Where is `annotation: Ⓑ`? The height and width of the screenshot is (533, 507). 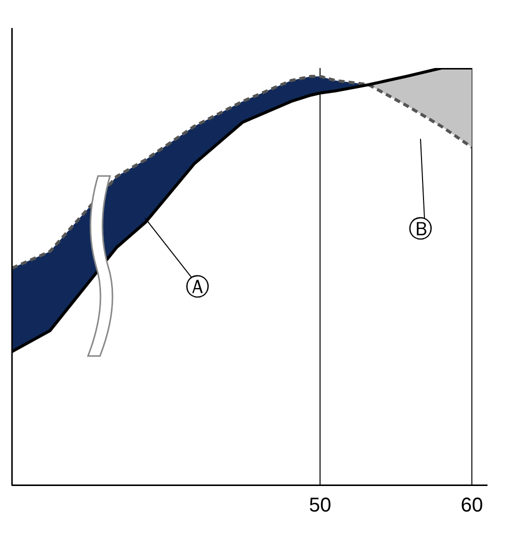 annotation: Ⓑ is located at coordinates (420, 228).